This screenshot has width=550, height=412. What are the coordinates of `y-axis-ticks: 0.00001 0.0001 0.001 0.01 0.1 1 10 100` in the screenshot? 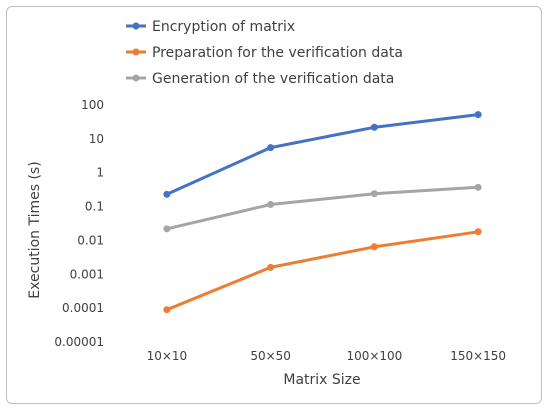 It's located at (79, 223).